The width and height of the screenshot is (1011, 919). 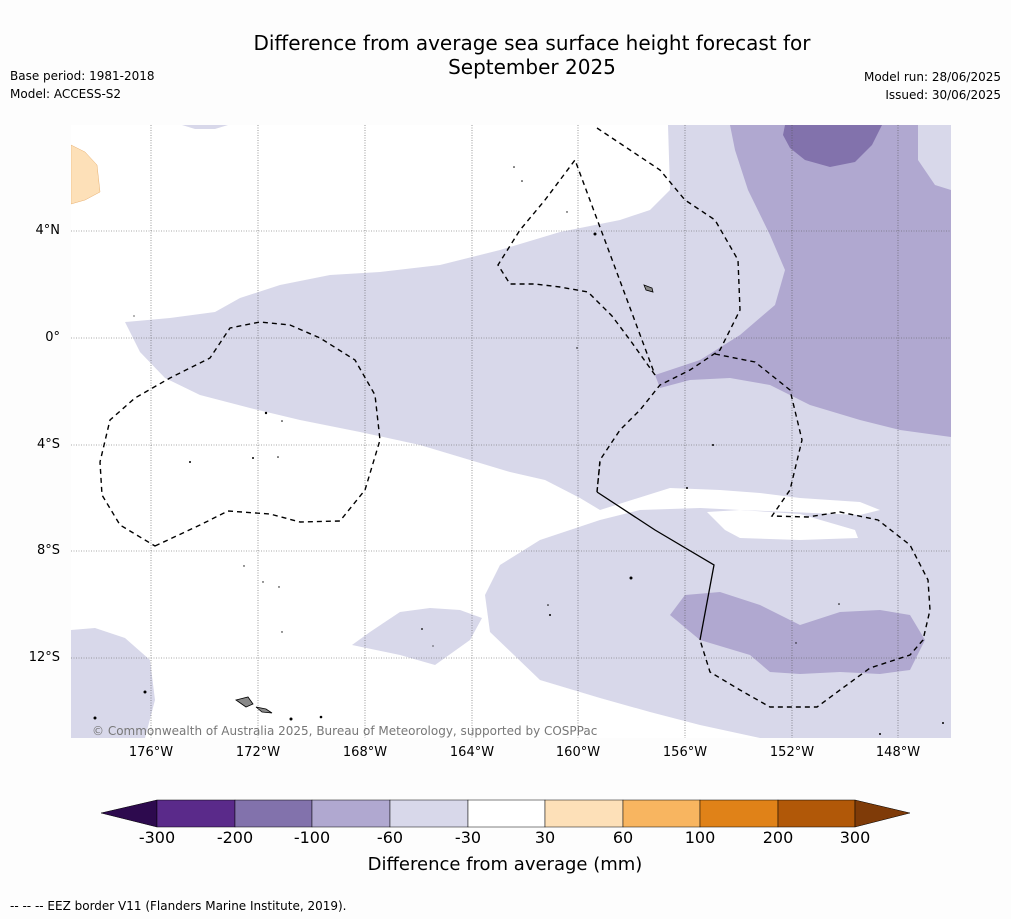 What do you see at coordinates (932, 86) in the screenshot?
I see `meta-right: Model run: 28/06/2025 Issued: 30/06/2025` at bounding box center [932, 86].